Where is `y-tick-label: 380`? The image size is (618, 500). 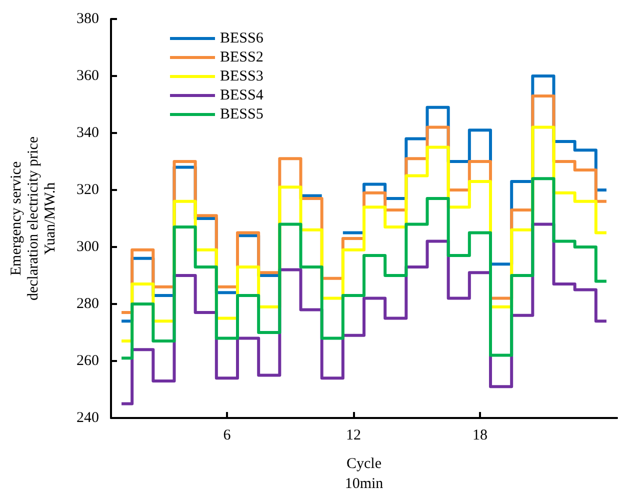 y-tick-label: 380 is located at coordinates (87, 19).